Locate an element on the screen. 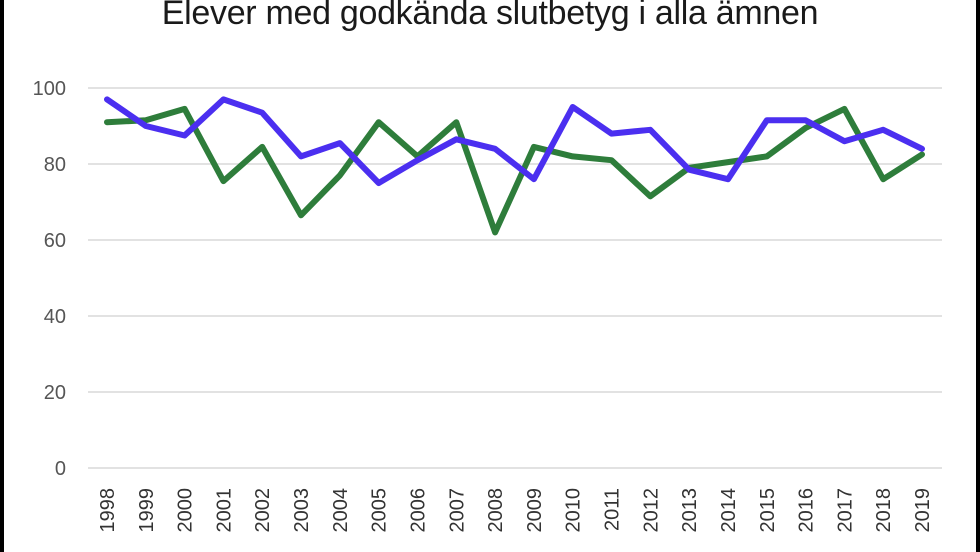 The width and height of the screenshot is (980, 552). x-tick-label: 2005 is located at coordinates (380, 510).